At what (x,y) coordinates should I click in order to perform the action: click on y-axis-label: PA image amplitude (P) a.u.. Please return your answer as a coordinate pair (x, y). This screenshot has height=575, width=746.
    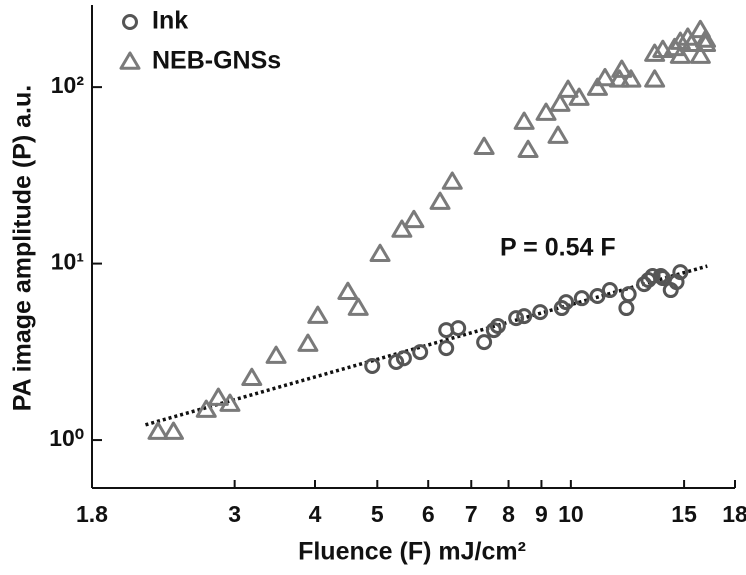
    Looking at the image, I should click on (23, 248).